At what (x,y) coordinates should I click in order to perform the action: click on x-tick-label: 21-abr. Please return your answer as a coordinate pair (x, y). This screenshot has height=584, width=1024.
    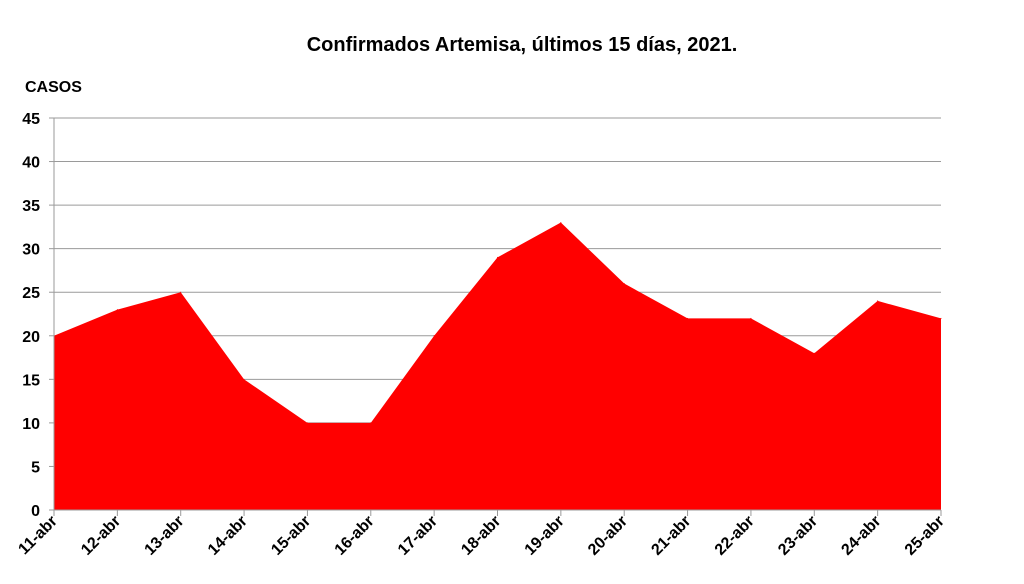
    Looking at the image, I should click on (671, 536).